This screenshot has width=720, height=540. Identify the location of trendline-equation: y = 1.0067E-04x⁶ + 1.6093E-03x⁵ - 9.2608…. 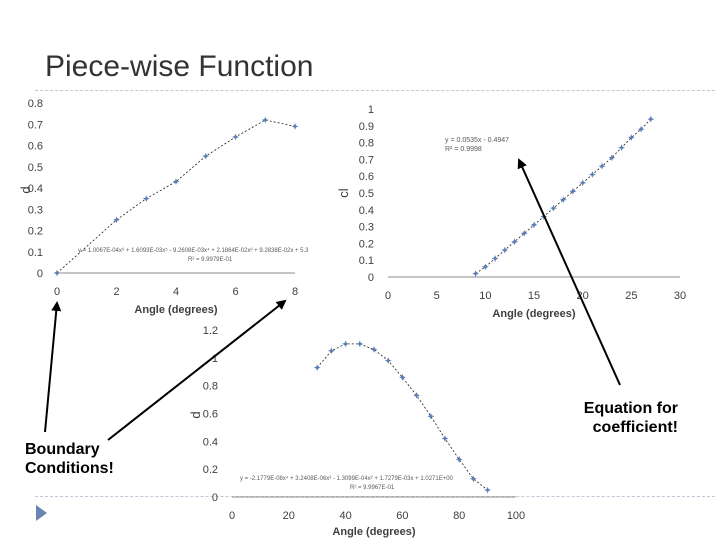
(193, 250).